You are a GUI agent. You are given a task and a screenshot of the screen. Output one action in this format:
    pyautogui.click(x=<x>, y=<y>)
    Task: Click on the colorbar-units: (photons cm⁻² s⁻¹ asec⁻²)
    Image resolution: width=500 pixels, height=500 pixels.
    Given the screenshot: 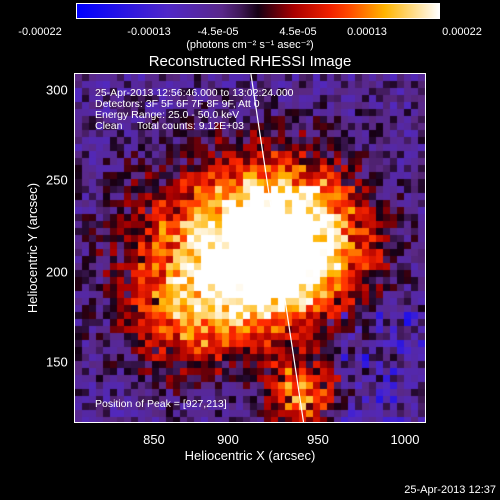 What is the action you would take?
    pyautogui.click(x=250, y=45)
    